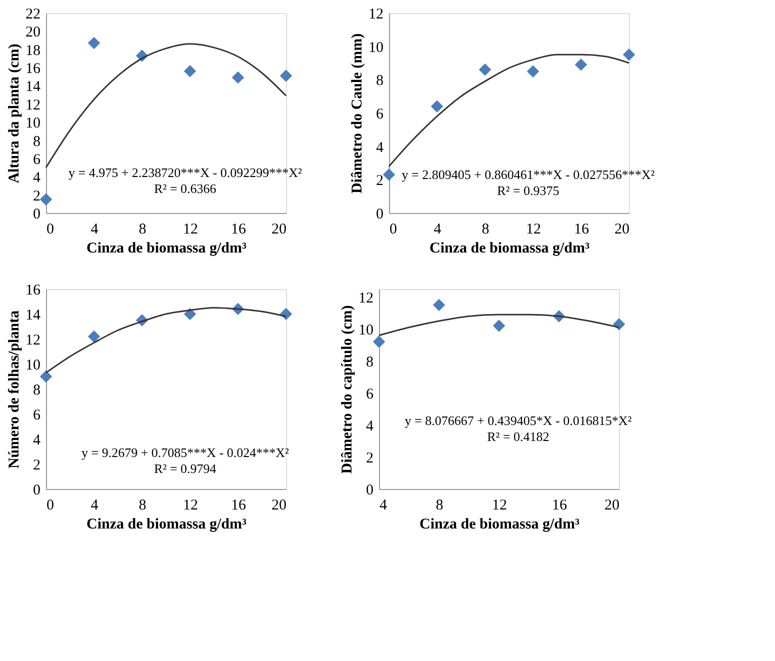  What do you see at coordinates (185, 188) in the screenshot?
I see `annotation: R² = 0.6366` at bounding box center [185, 188].